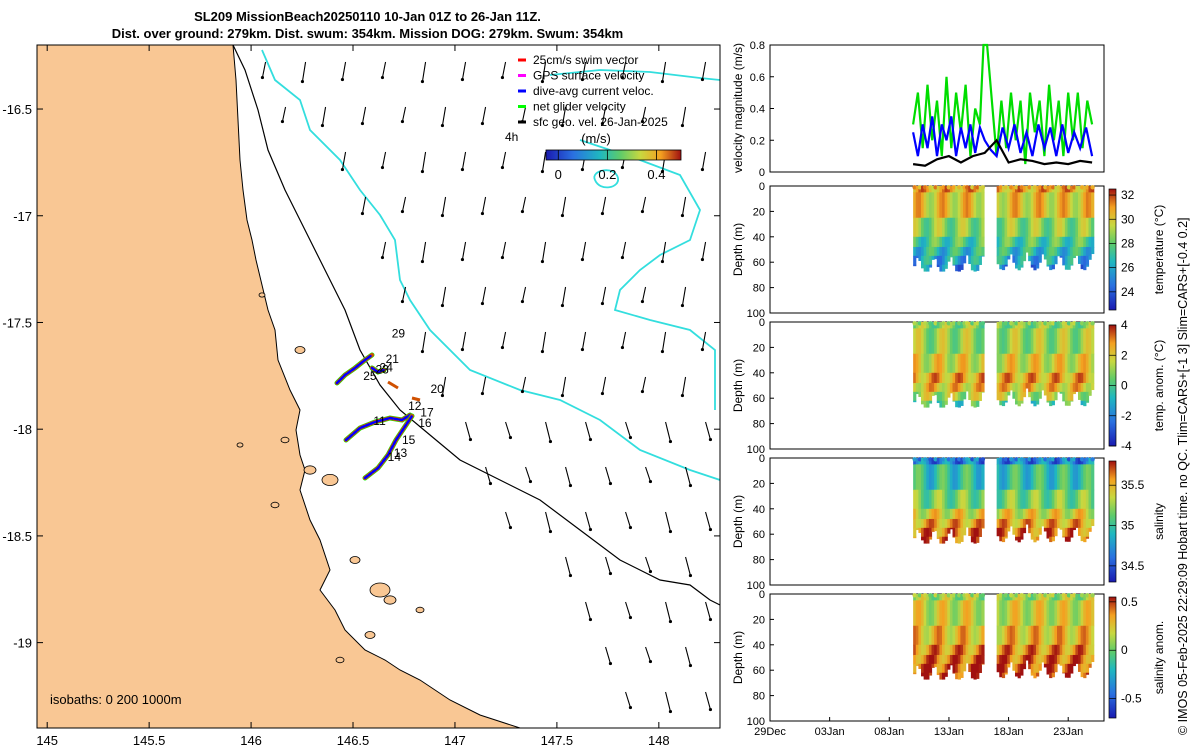  What do you see at coordinates (659, 740) in the screenshot?
I see `map-x-tick-label: 148` at bounding box center [659, 740].